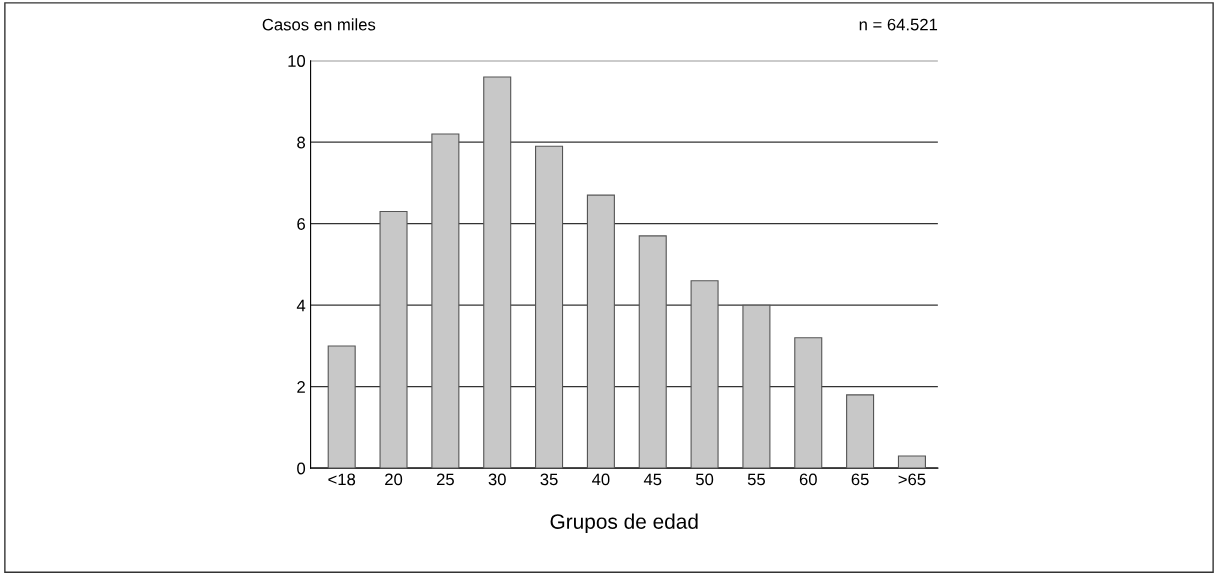 The image size is (1218, 578). What do you see at coordinates (301, 142) in the screenshot?
I see `y-tick-label: 8` at bounding box center [301, 142].